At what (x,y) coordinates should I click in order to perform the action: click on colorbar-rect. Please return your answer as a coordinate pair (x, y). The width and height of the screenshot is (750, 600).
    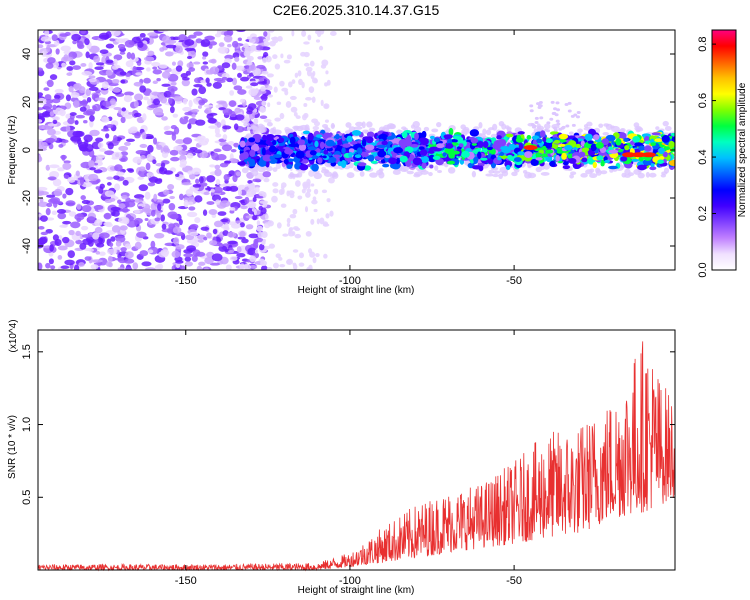
    Looking at the image, I should click on (724, 150).